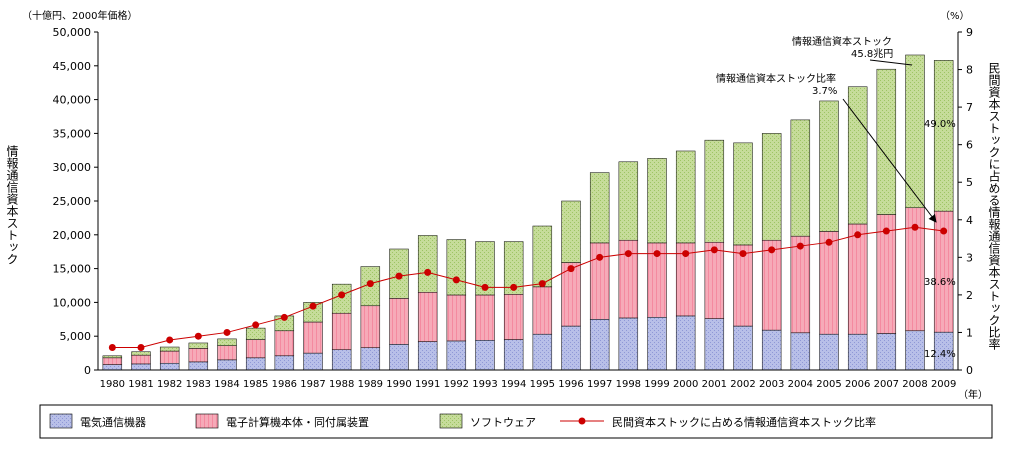 Image resolution: width=1013 pixels, height=450 pixels. I want to click on legend-swatch-software, so click(451, 421).